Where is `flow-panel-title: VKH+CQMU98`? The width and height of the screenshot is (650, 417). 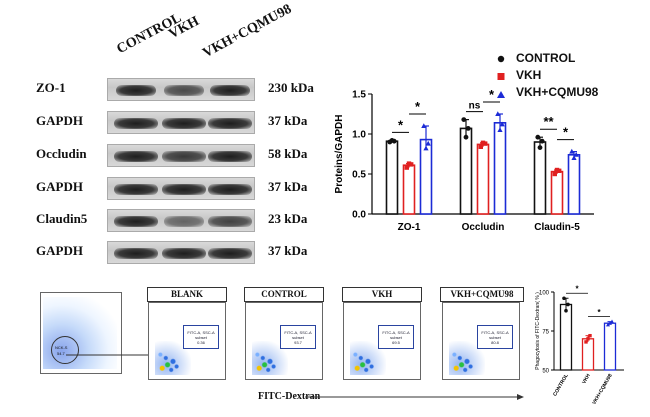
flow-panel-title: VKH+CQMU98 is located at coordinates (482, 294).